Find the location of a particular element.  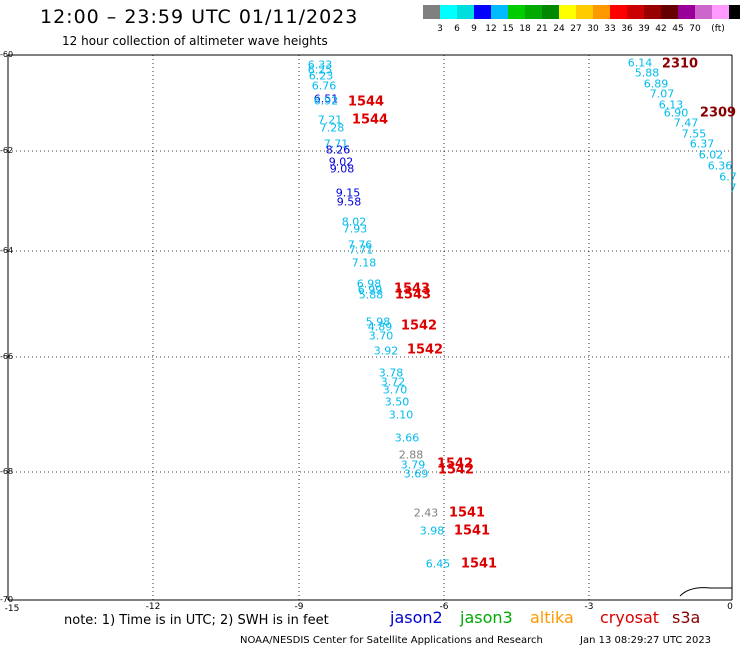

color-scale-label: 6 is located at coordinates (457, 29).